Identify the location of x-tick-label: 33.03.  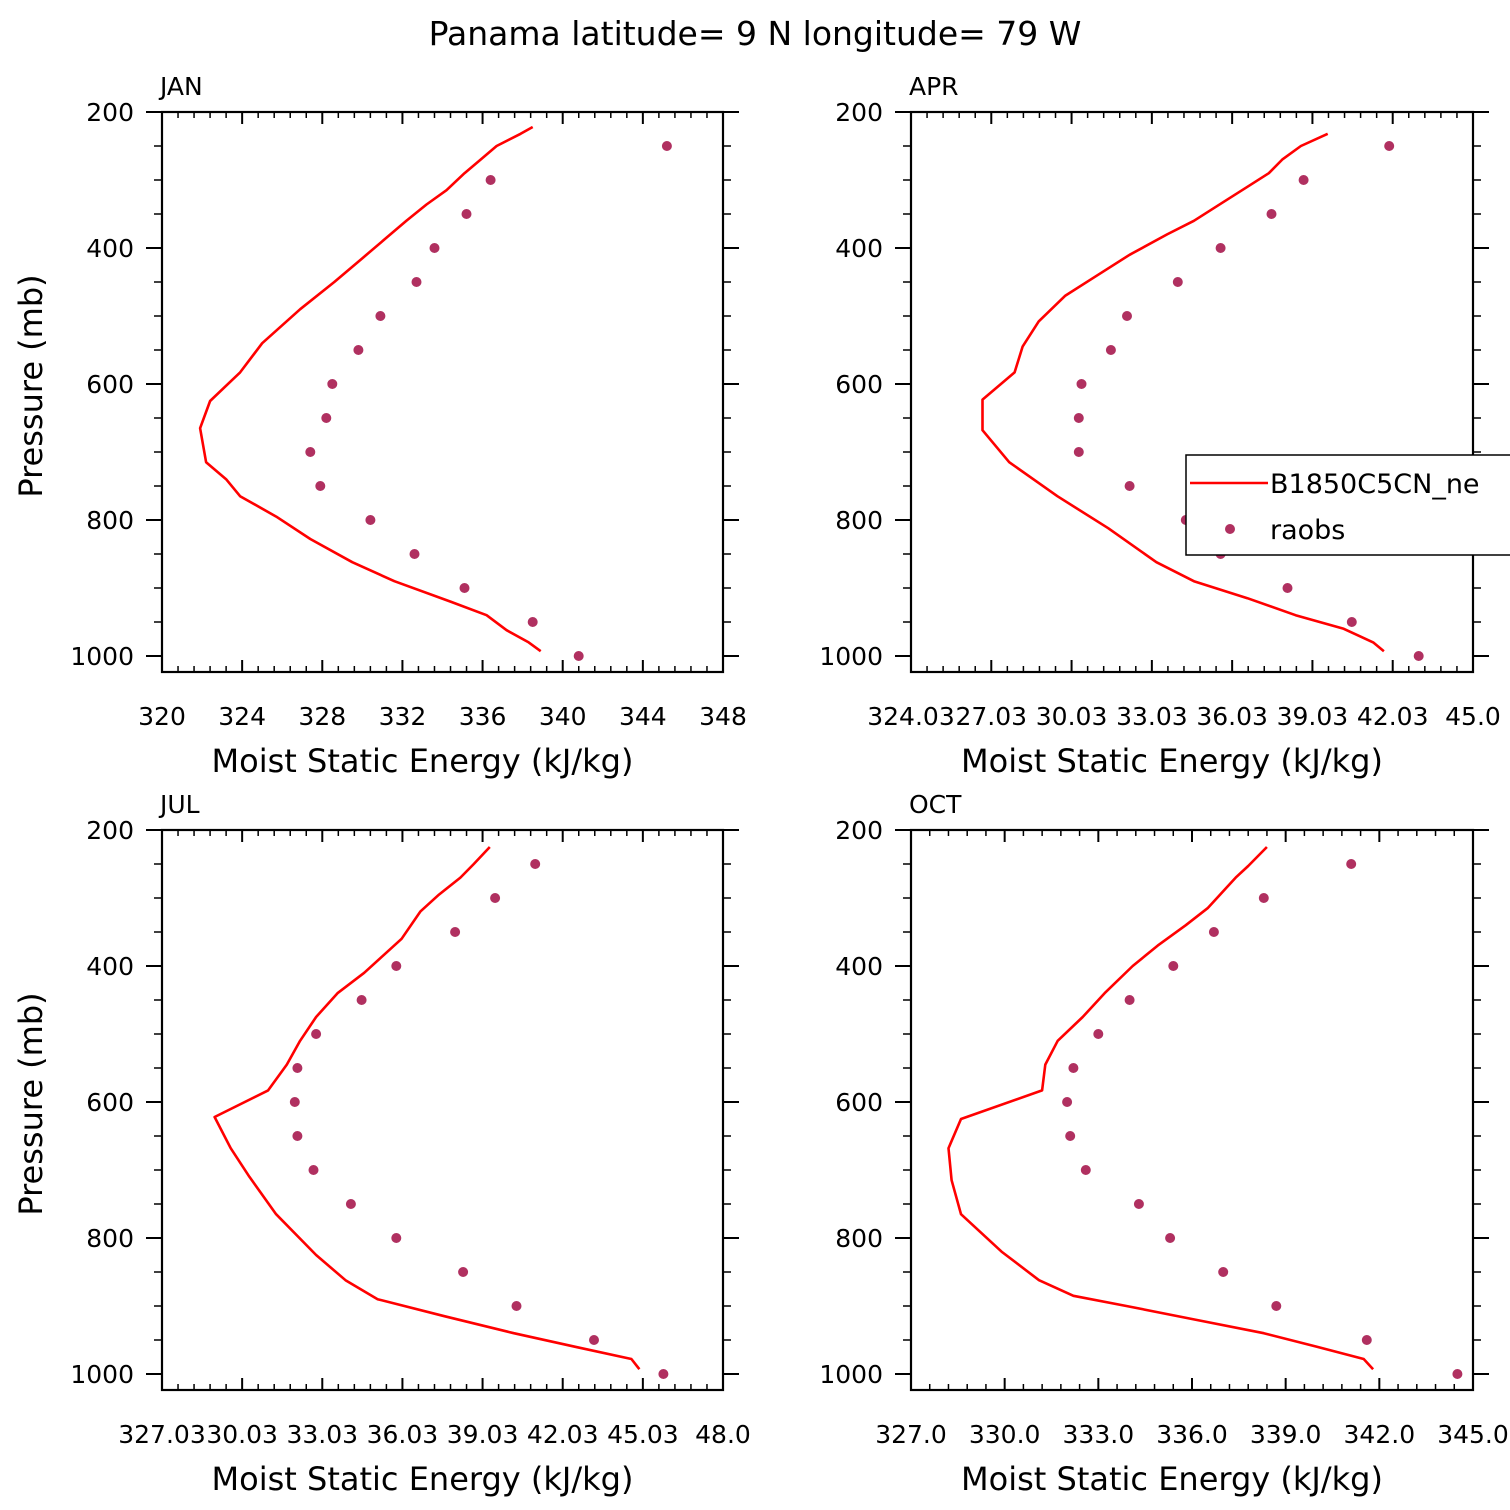
(1152, 716).